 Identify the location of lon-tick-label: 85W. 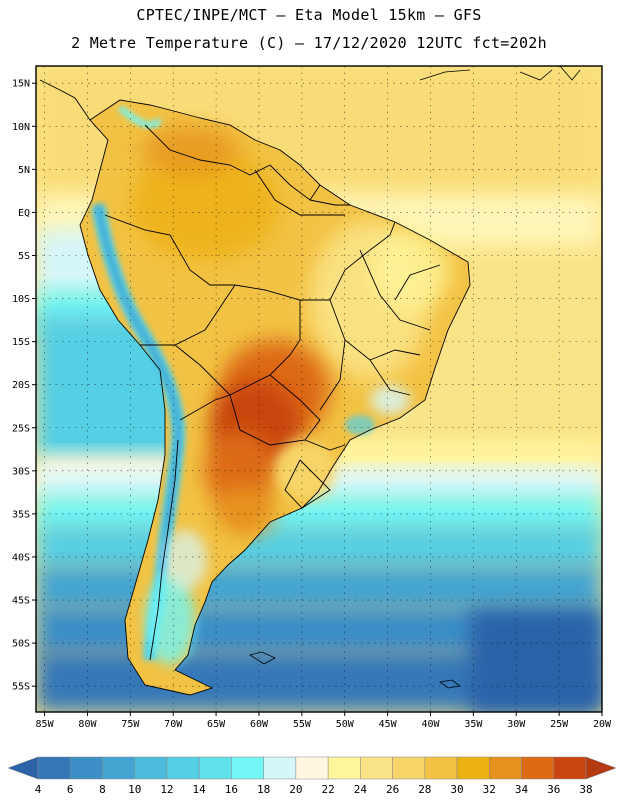
(45, 724).